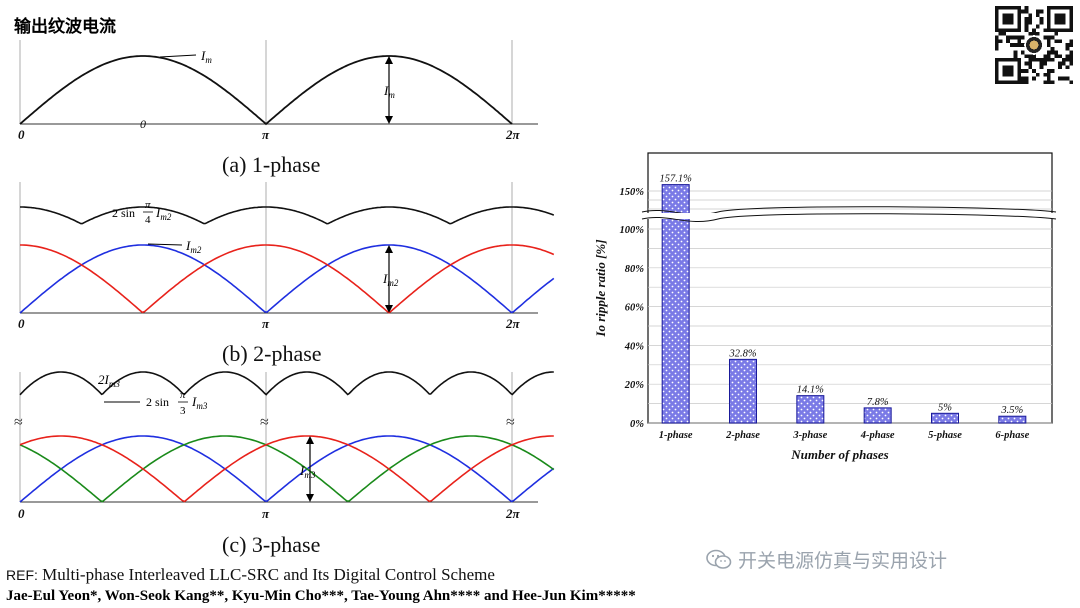 This screenshot has width=1080, height=608. I want to click on reference-label: REF:, so click(22, 575).